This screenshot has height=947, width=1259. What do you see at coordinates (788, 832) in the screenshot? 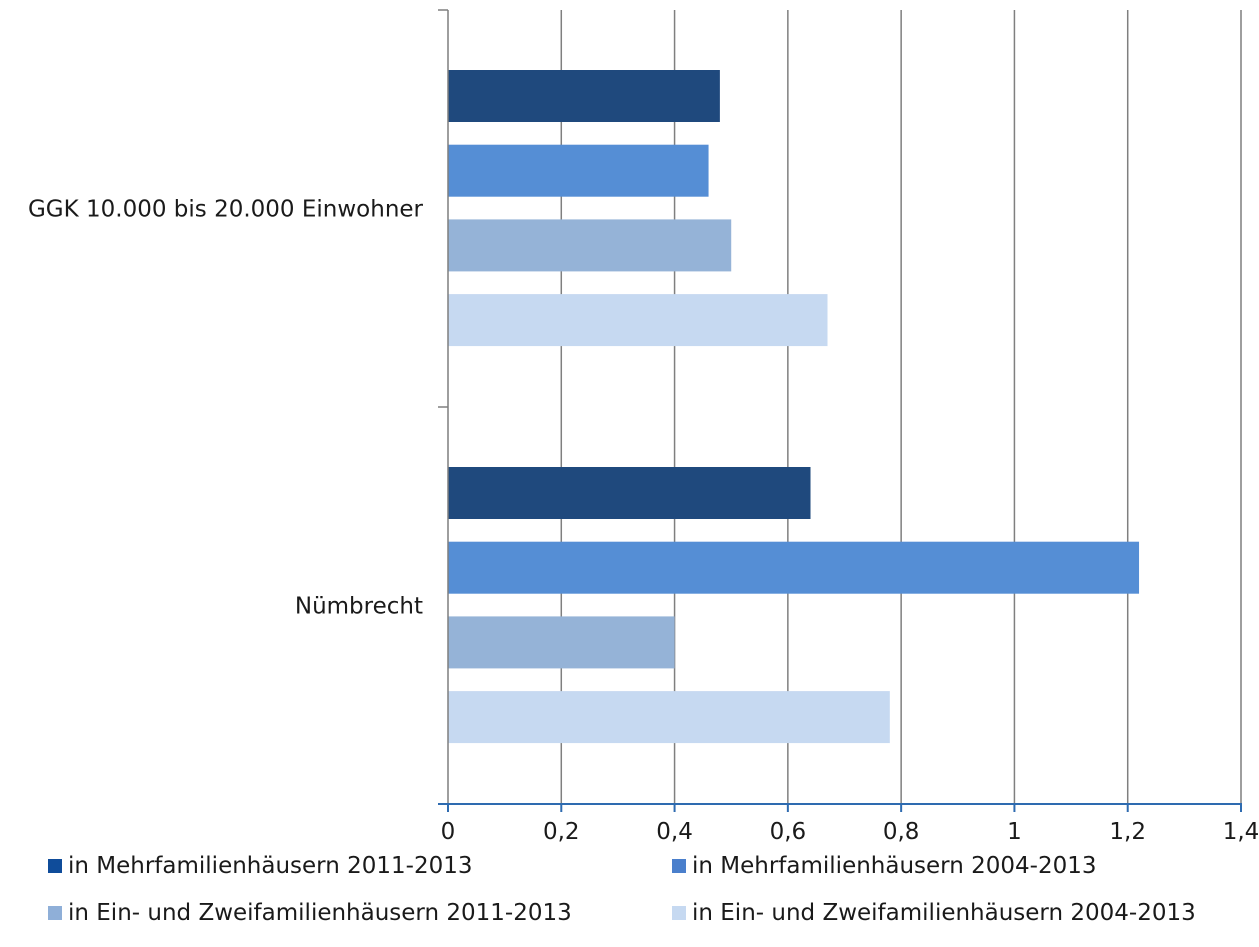
I see `x-tick-label: 0,6` at bounding box center [788, 832].